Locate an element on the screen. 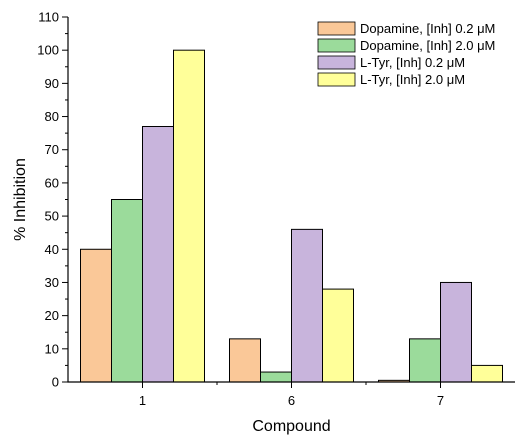 This screenshot has width=522, height=439. x-axis-title: Compound is located at coordinates (291, 426).